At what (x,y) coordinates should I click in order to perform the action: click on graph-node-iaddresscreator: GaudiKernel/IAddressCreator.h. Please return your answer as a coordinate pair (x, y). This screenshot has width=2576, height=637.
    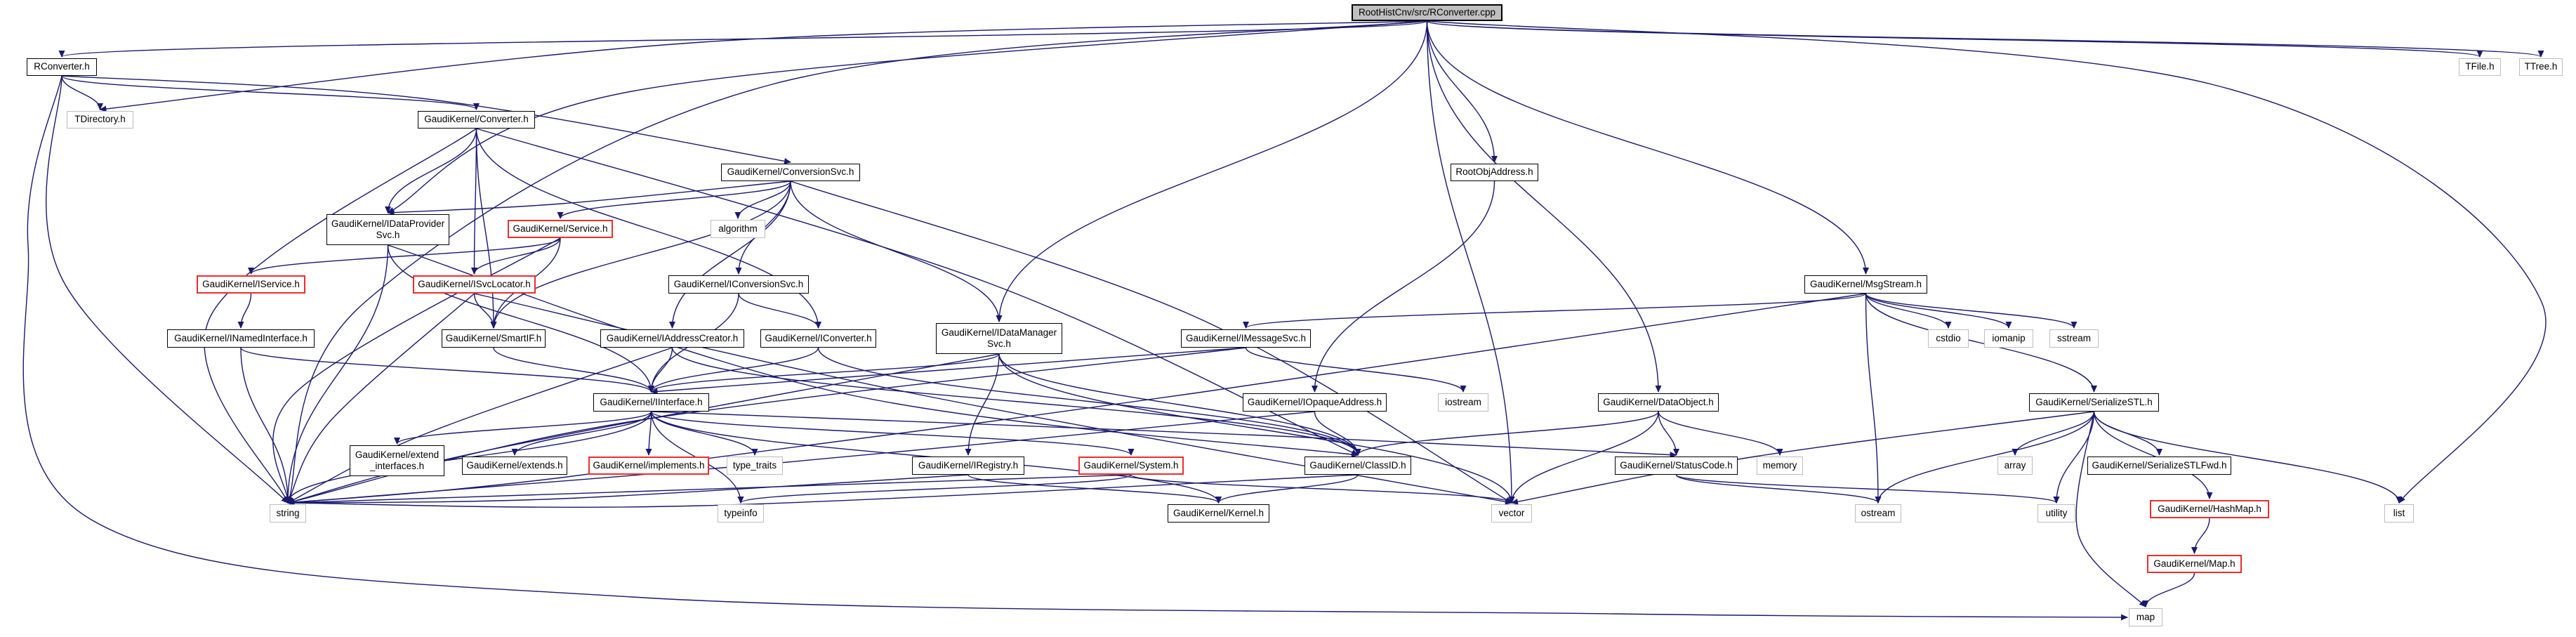
    Looking at the image, I should click on (672, 338).